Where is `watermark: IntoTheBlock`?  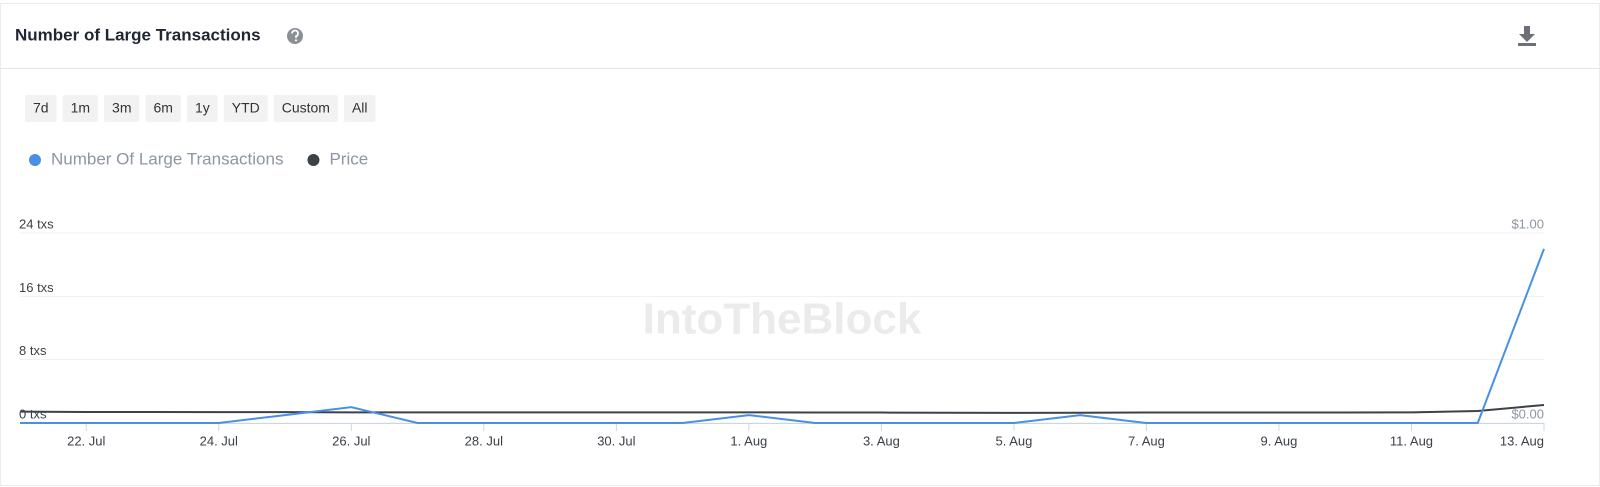
watermark: IntoTheBlock is located at coordinates (782, 319).